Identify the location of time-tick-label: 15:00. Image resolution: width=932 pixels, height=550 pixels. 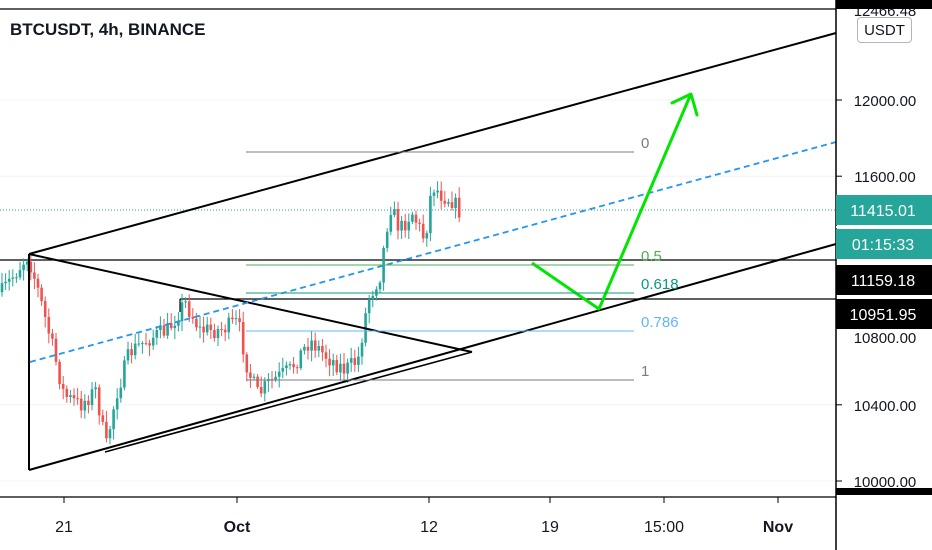
(664, 527).